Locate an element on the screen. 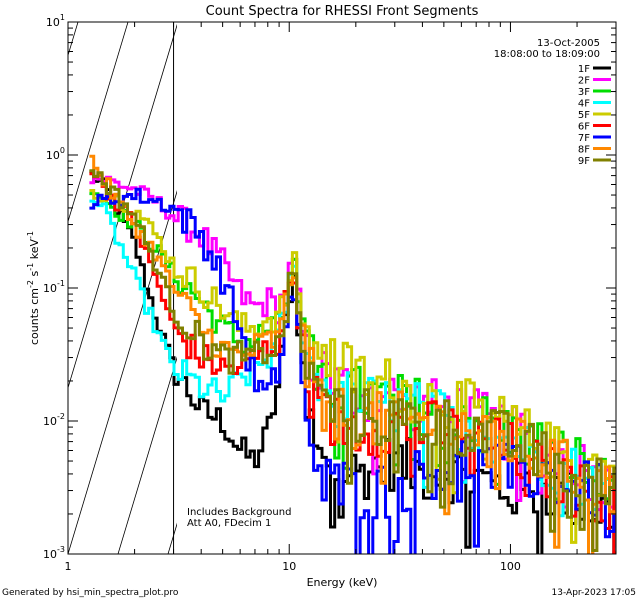  y-tick-exponent: -3 is located at coordinates (61, 549).